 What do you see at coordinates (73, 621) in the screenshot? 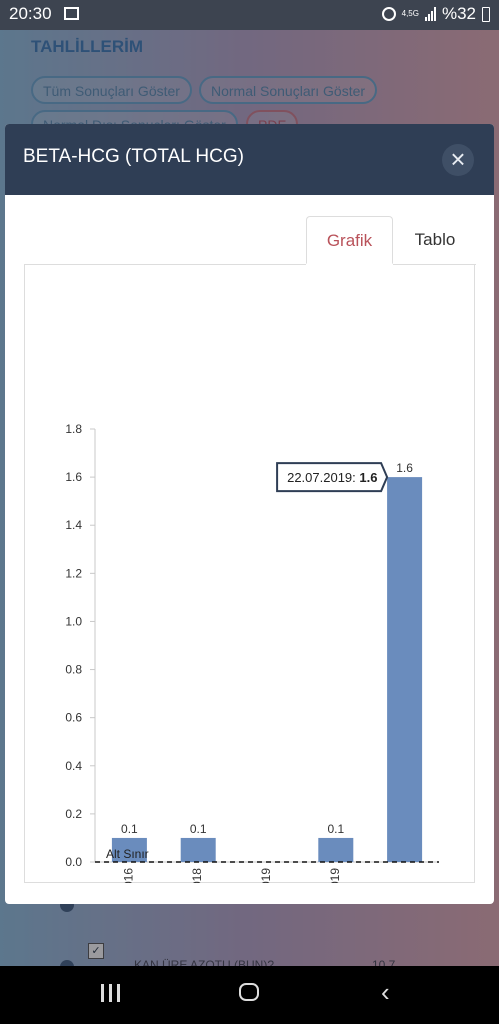
I see `y-tick-label: 1.0` at bounding box center [73, 621].